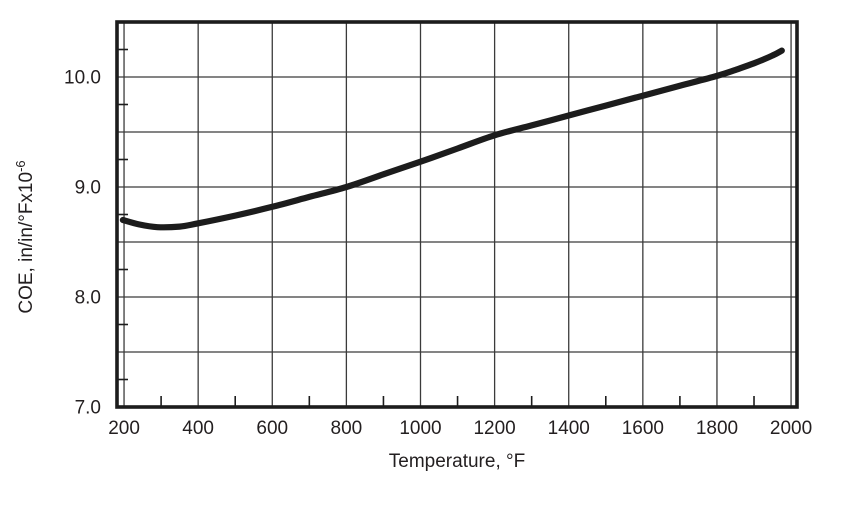 This screenshot has width=859, height=510. Describe the element at coordinates (88, 188) in the screenshot. I see `y-tick-label: 9.0` at that location.